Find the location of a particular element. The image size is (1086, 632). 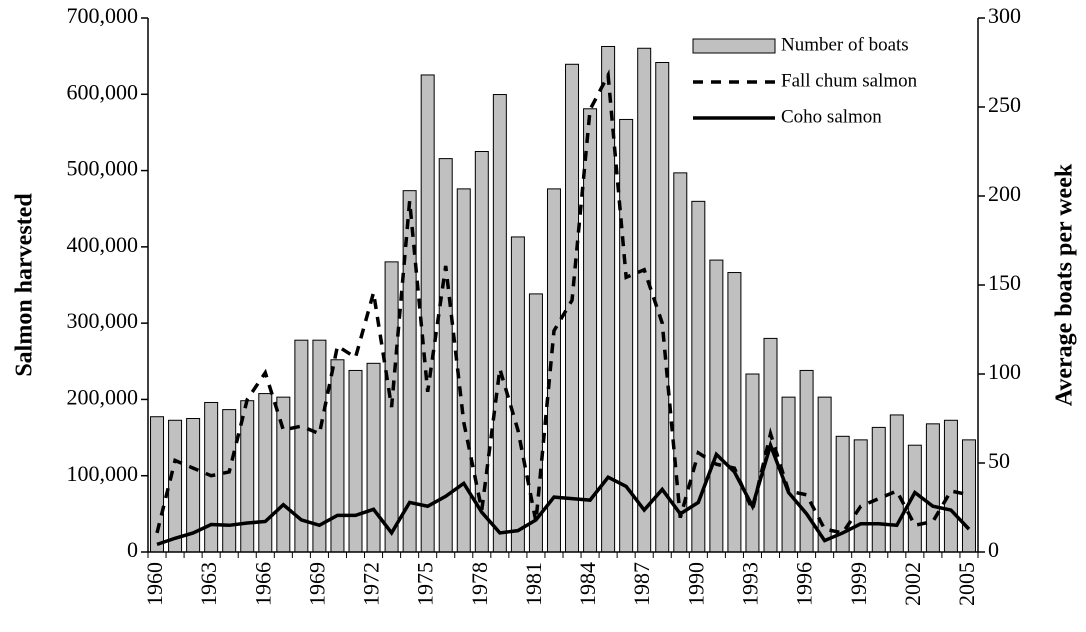

legend-label: Fall chum salmon is located at coordinates (849, 80).